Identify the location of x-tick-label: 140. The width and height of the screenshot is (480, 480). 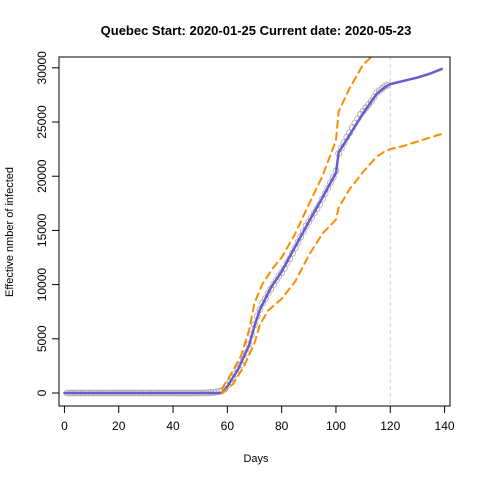
(445, 426).